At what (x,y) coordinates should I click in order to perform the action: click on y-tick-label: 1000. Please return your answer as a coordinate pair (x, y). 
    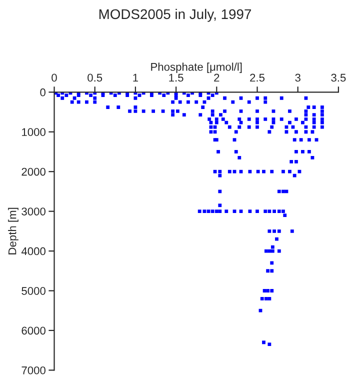
    Looking at the image, I should click on (34, 132).